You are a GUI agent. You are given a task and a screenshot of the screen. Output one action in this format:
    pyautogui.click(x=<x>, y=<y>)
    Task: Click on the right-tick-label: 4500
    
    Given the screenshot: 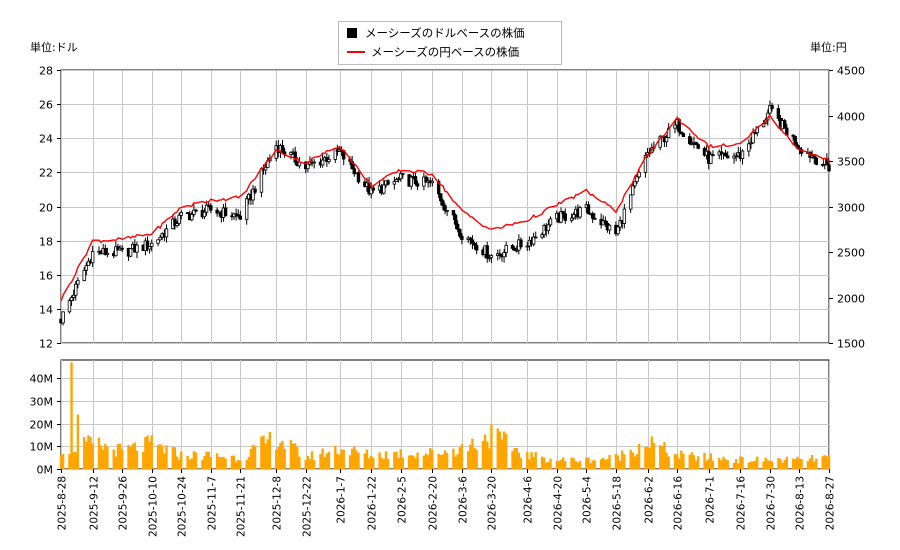 What is the action you would take?
    pyautogui.click(x=851, y=71)
    